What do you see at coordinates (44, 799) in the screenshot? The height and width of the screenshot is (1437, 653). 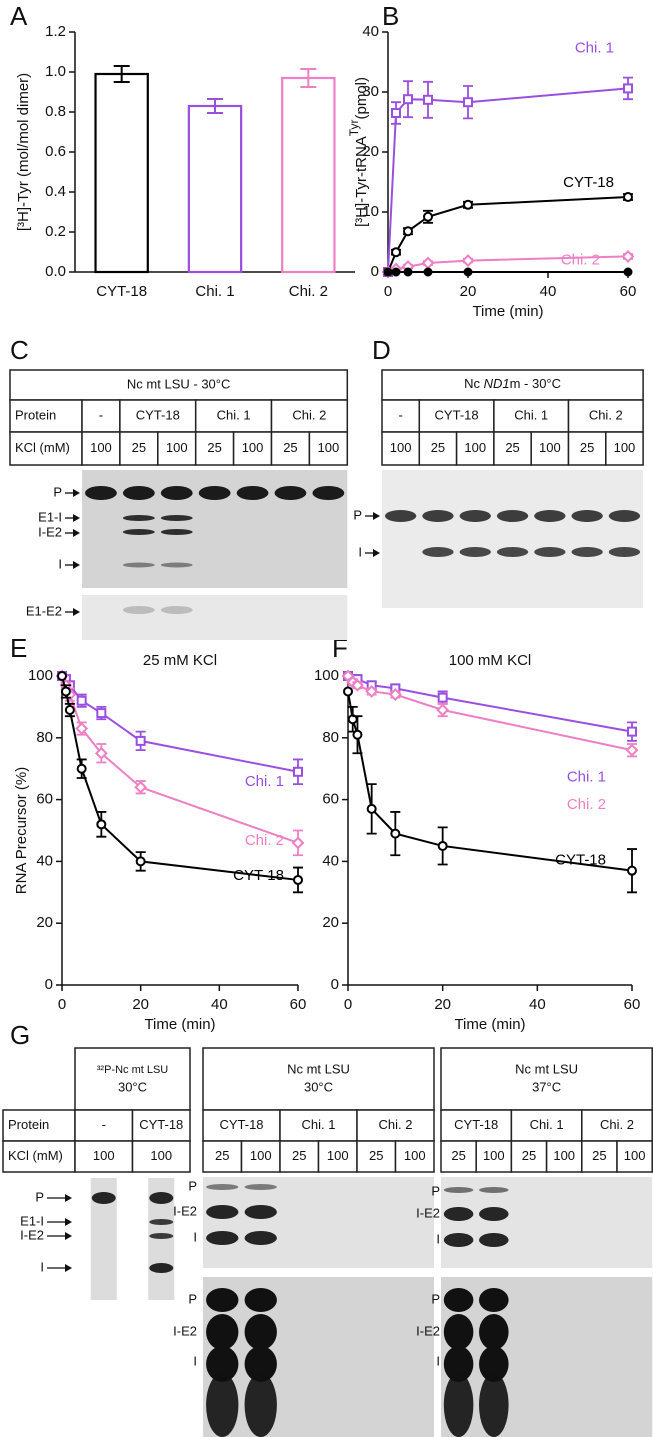 I see `y-tick-label: 60` at bounding box center [44, 799].